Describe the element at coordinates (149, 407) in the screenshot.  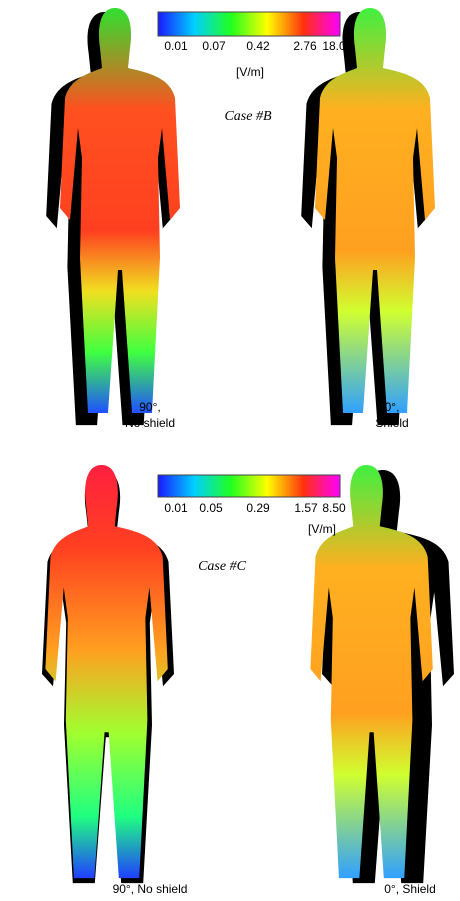
I see `caption: 90°,` at that location.